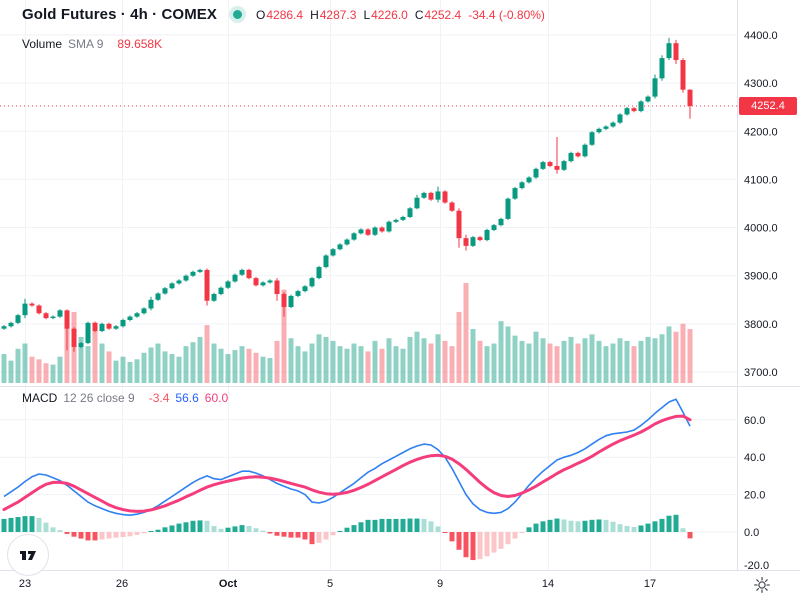 This screenshot has height=600, width=800. Describe the element at coordinates (261, 14) in the screenshot. I see `open-label: O` at that location.